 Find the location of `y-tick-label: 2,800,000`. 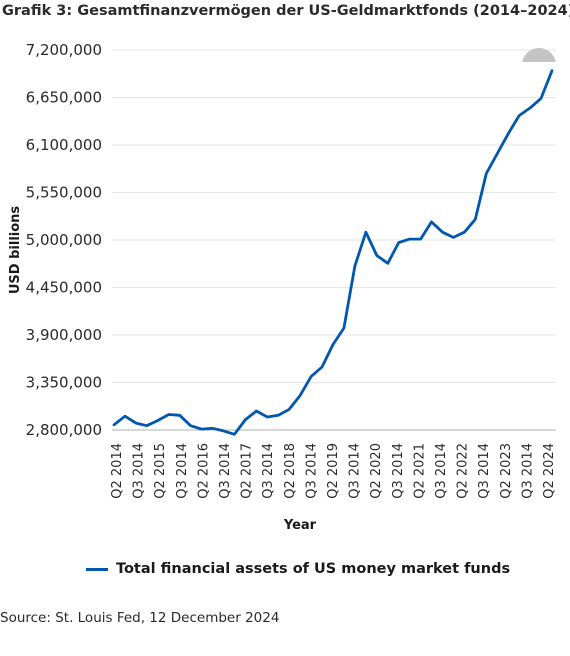

y-tick-label: 2,800,000 is located at coordinates (64, 430).